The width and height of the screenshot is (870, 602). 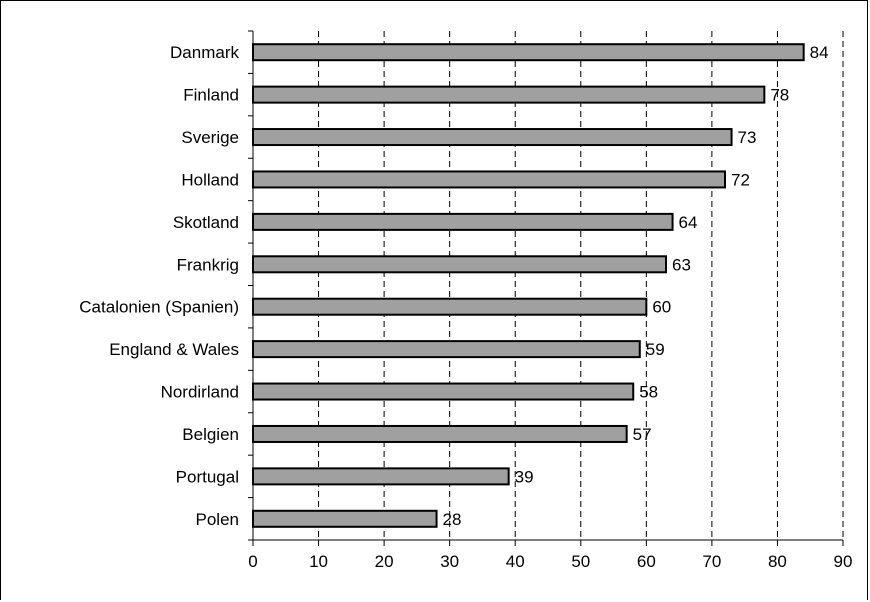 I want to click on x-tick-label: 90, so click(x=843, y=561).